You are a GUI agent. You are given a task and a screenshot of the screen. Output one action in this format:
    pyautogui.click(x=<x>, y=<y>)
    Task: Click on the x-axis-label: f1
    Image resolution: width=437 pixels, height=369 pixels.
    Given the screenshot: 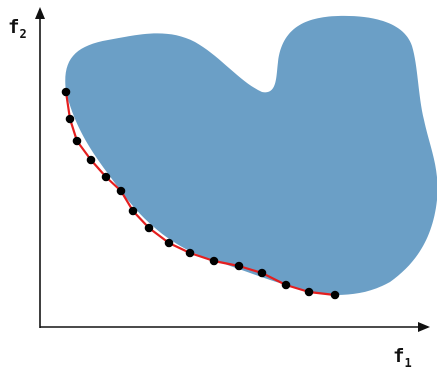 What is the action you would take?
    pyautogui.click(x=402, y=357)
    